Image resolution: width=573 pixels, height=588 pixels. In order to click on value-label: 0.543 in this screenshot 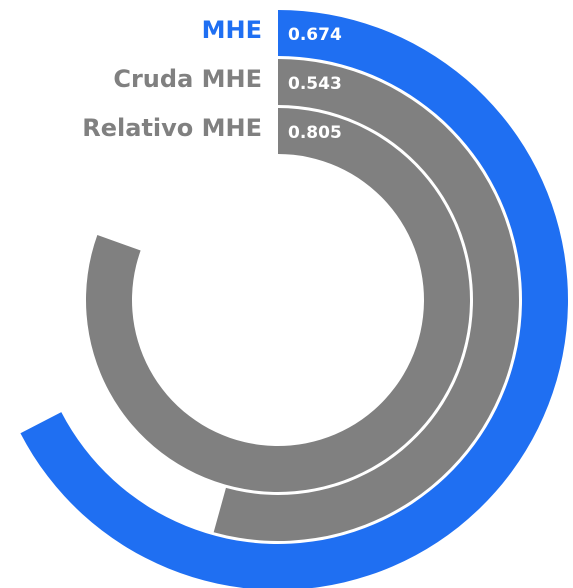, I will do `click(315, 84)`.